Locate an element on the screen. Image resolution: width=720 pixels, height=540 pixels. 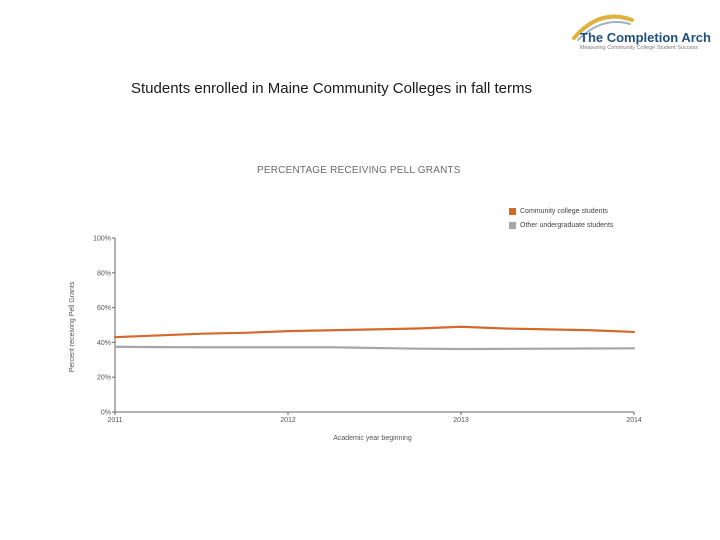
legend-item-other: Other undergraduate students is located at coordinates (561, 225).